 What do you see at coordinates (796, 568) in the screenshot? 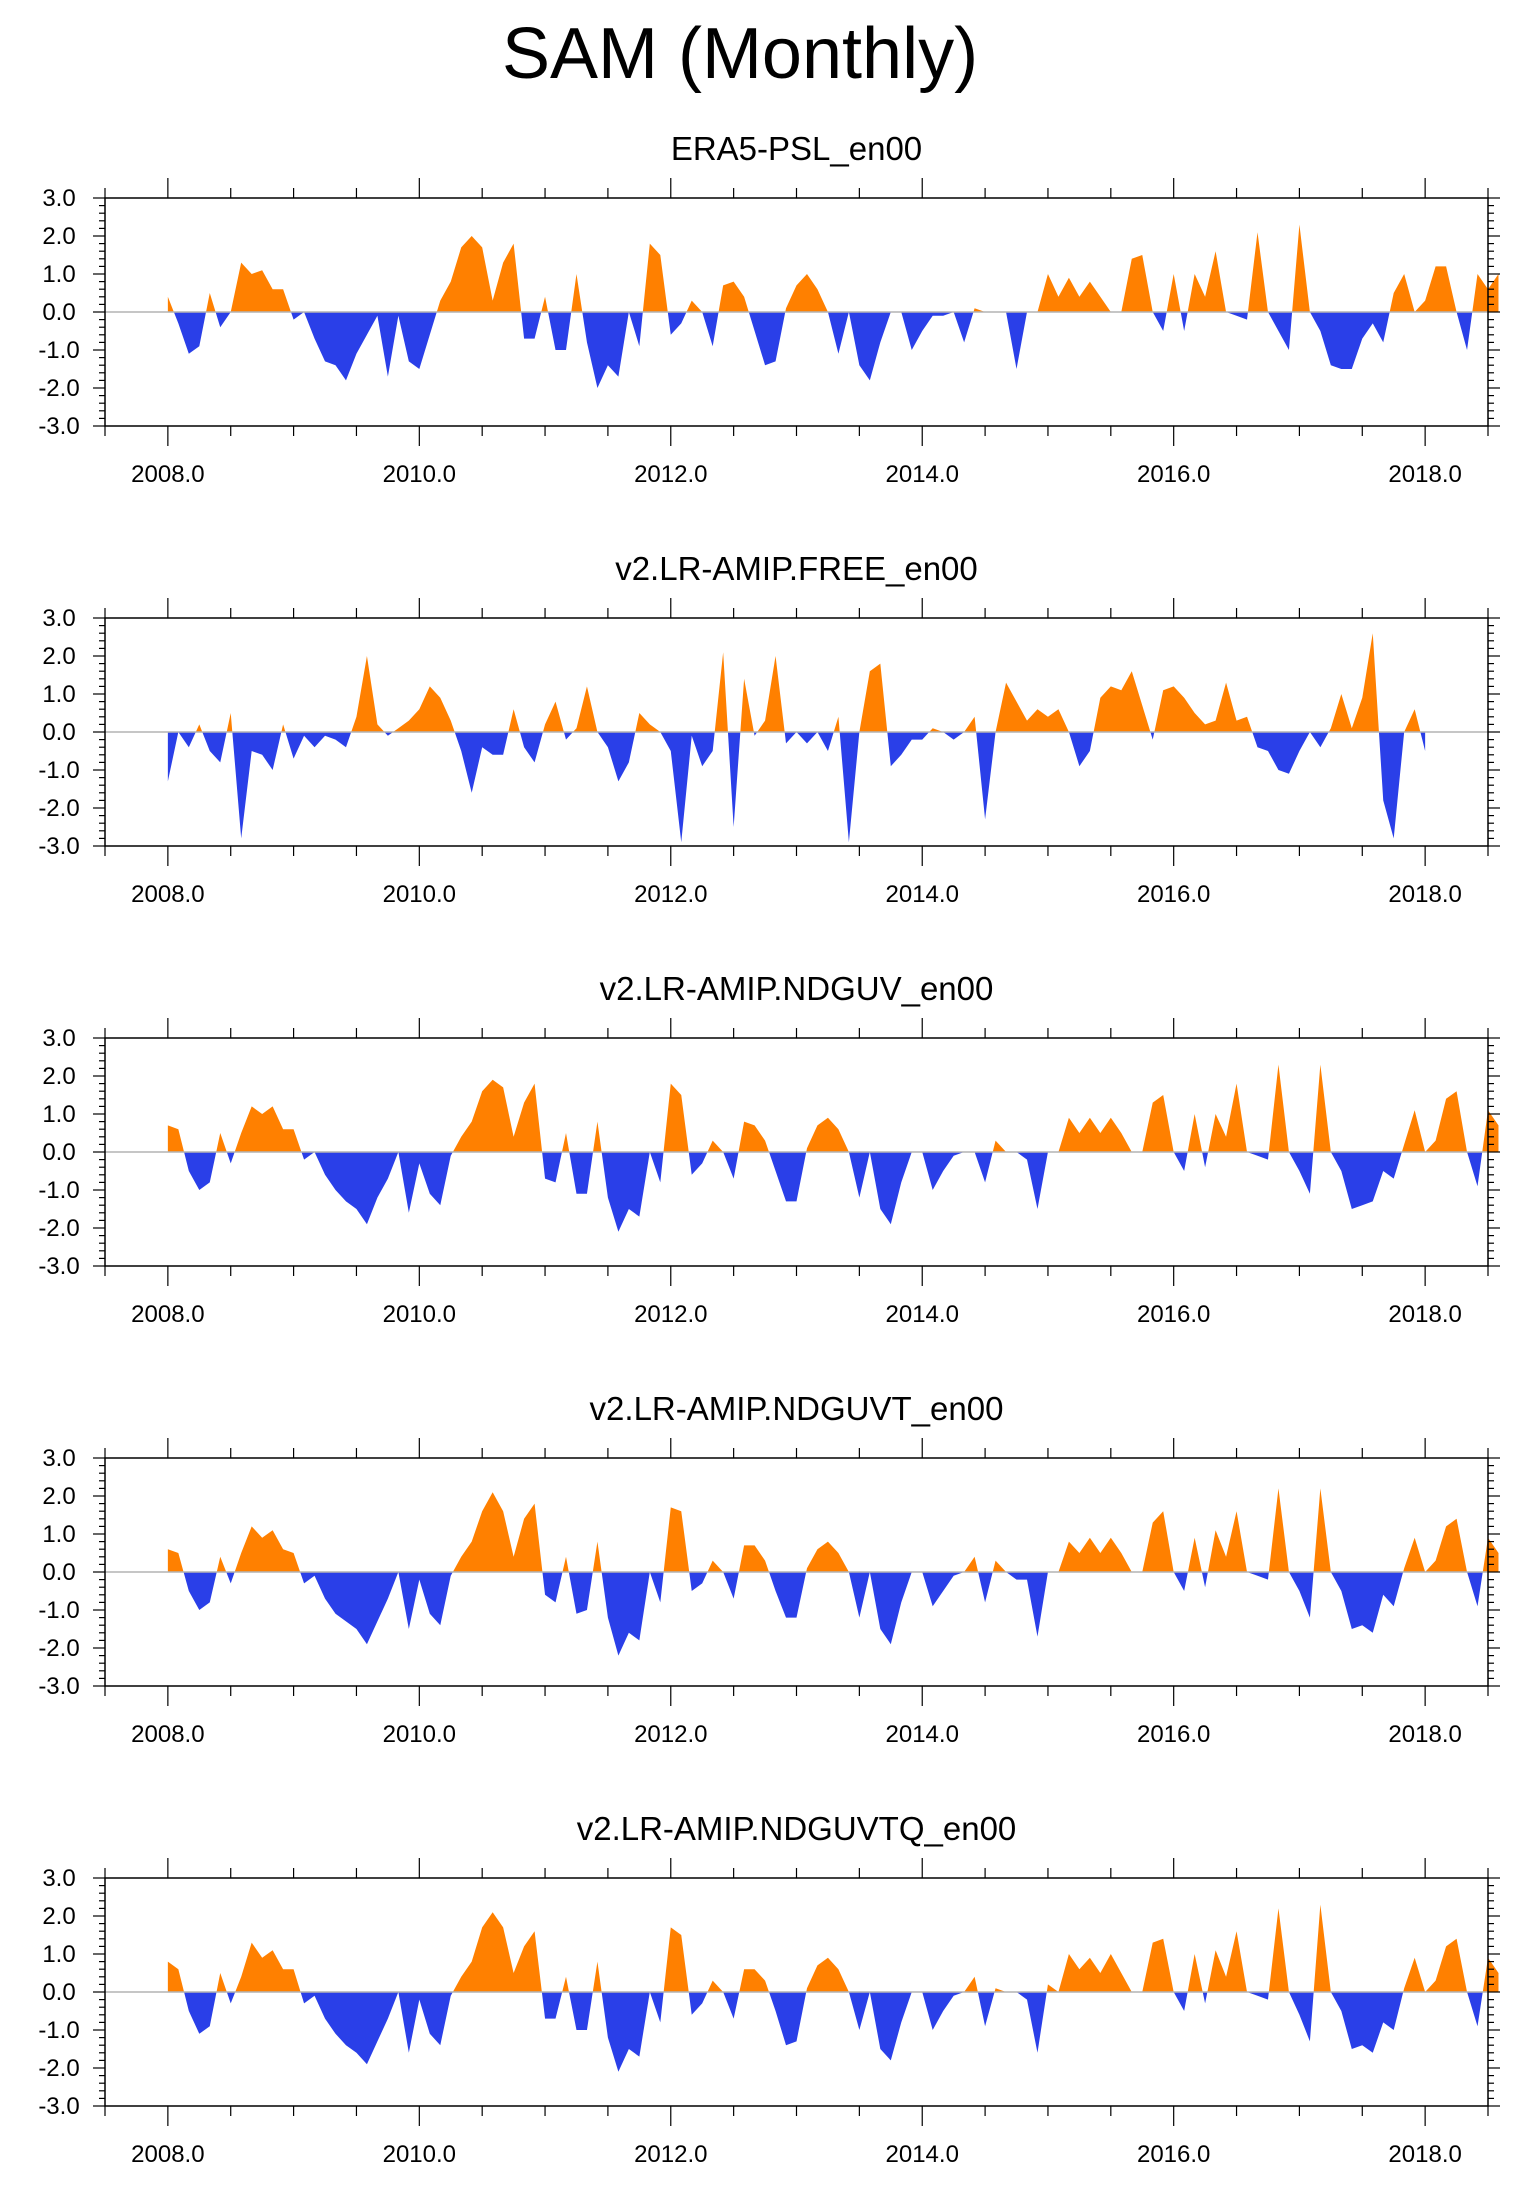
I see `panel-title: v2.LR-AMIP.FREE_en00` at bounding box center [796, 568].